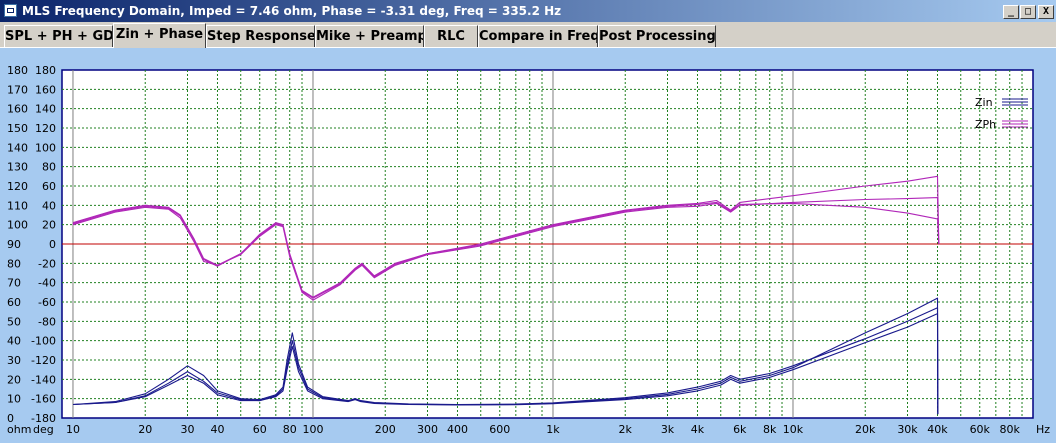 This screenshot has width=1056, height=443. I want to click on y-tick-label-ohm: 80, so click(14, 263).